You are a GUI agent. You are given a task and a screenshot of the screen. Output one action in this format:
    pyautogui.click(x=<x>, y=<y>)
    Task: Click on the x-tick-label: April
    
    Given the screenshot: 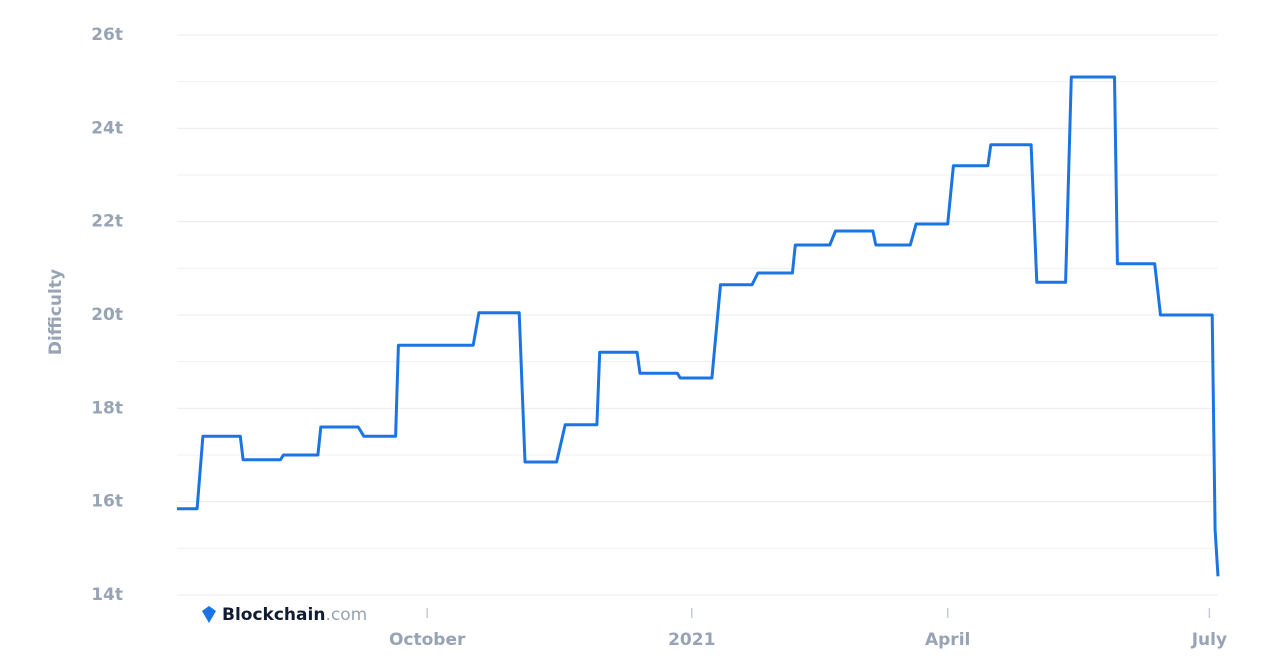 What is the action you would take?
    pyautogui.click(x=947, y=640)
    